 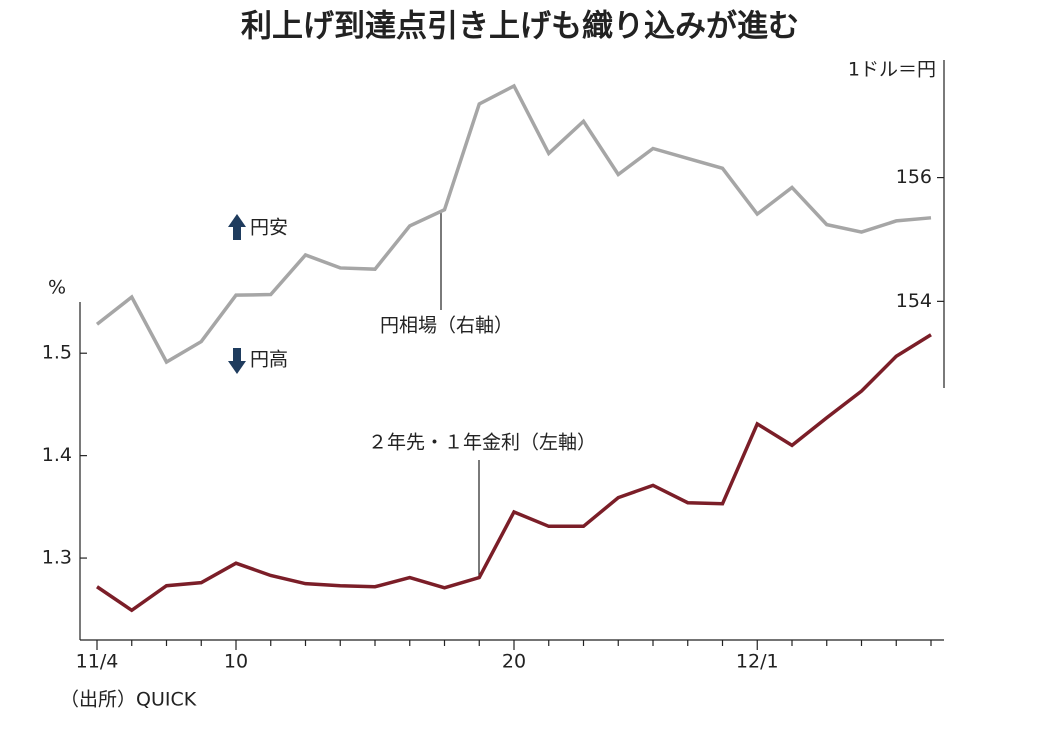 I want to click on x-tick-label: 11/4, so click(x=97, y=662).